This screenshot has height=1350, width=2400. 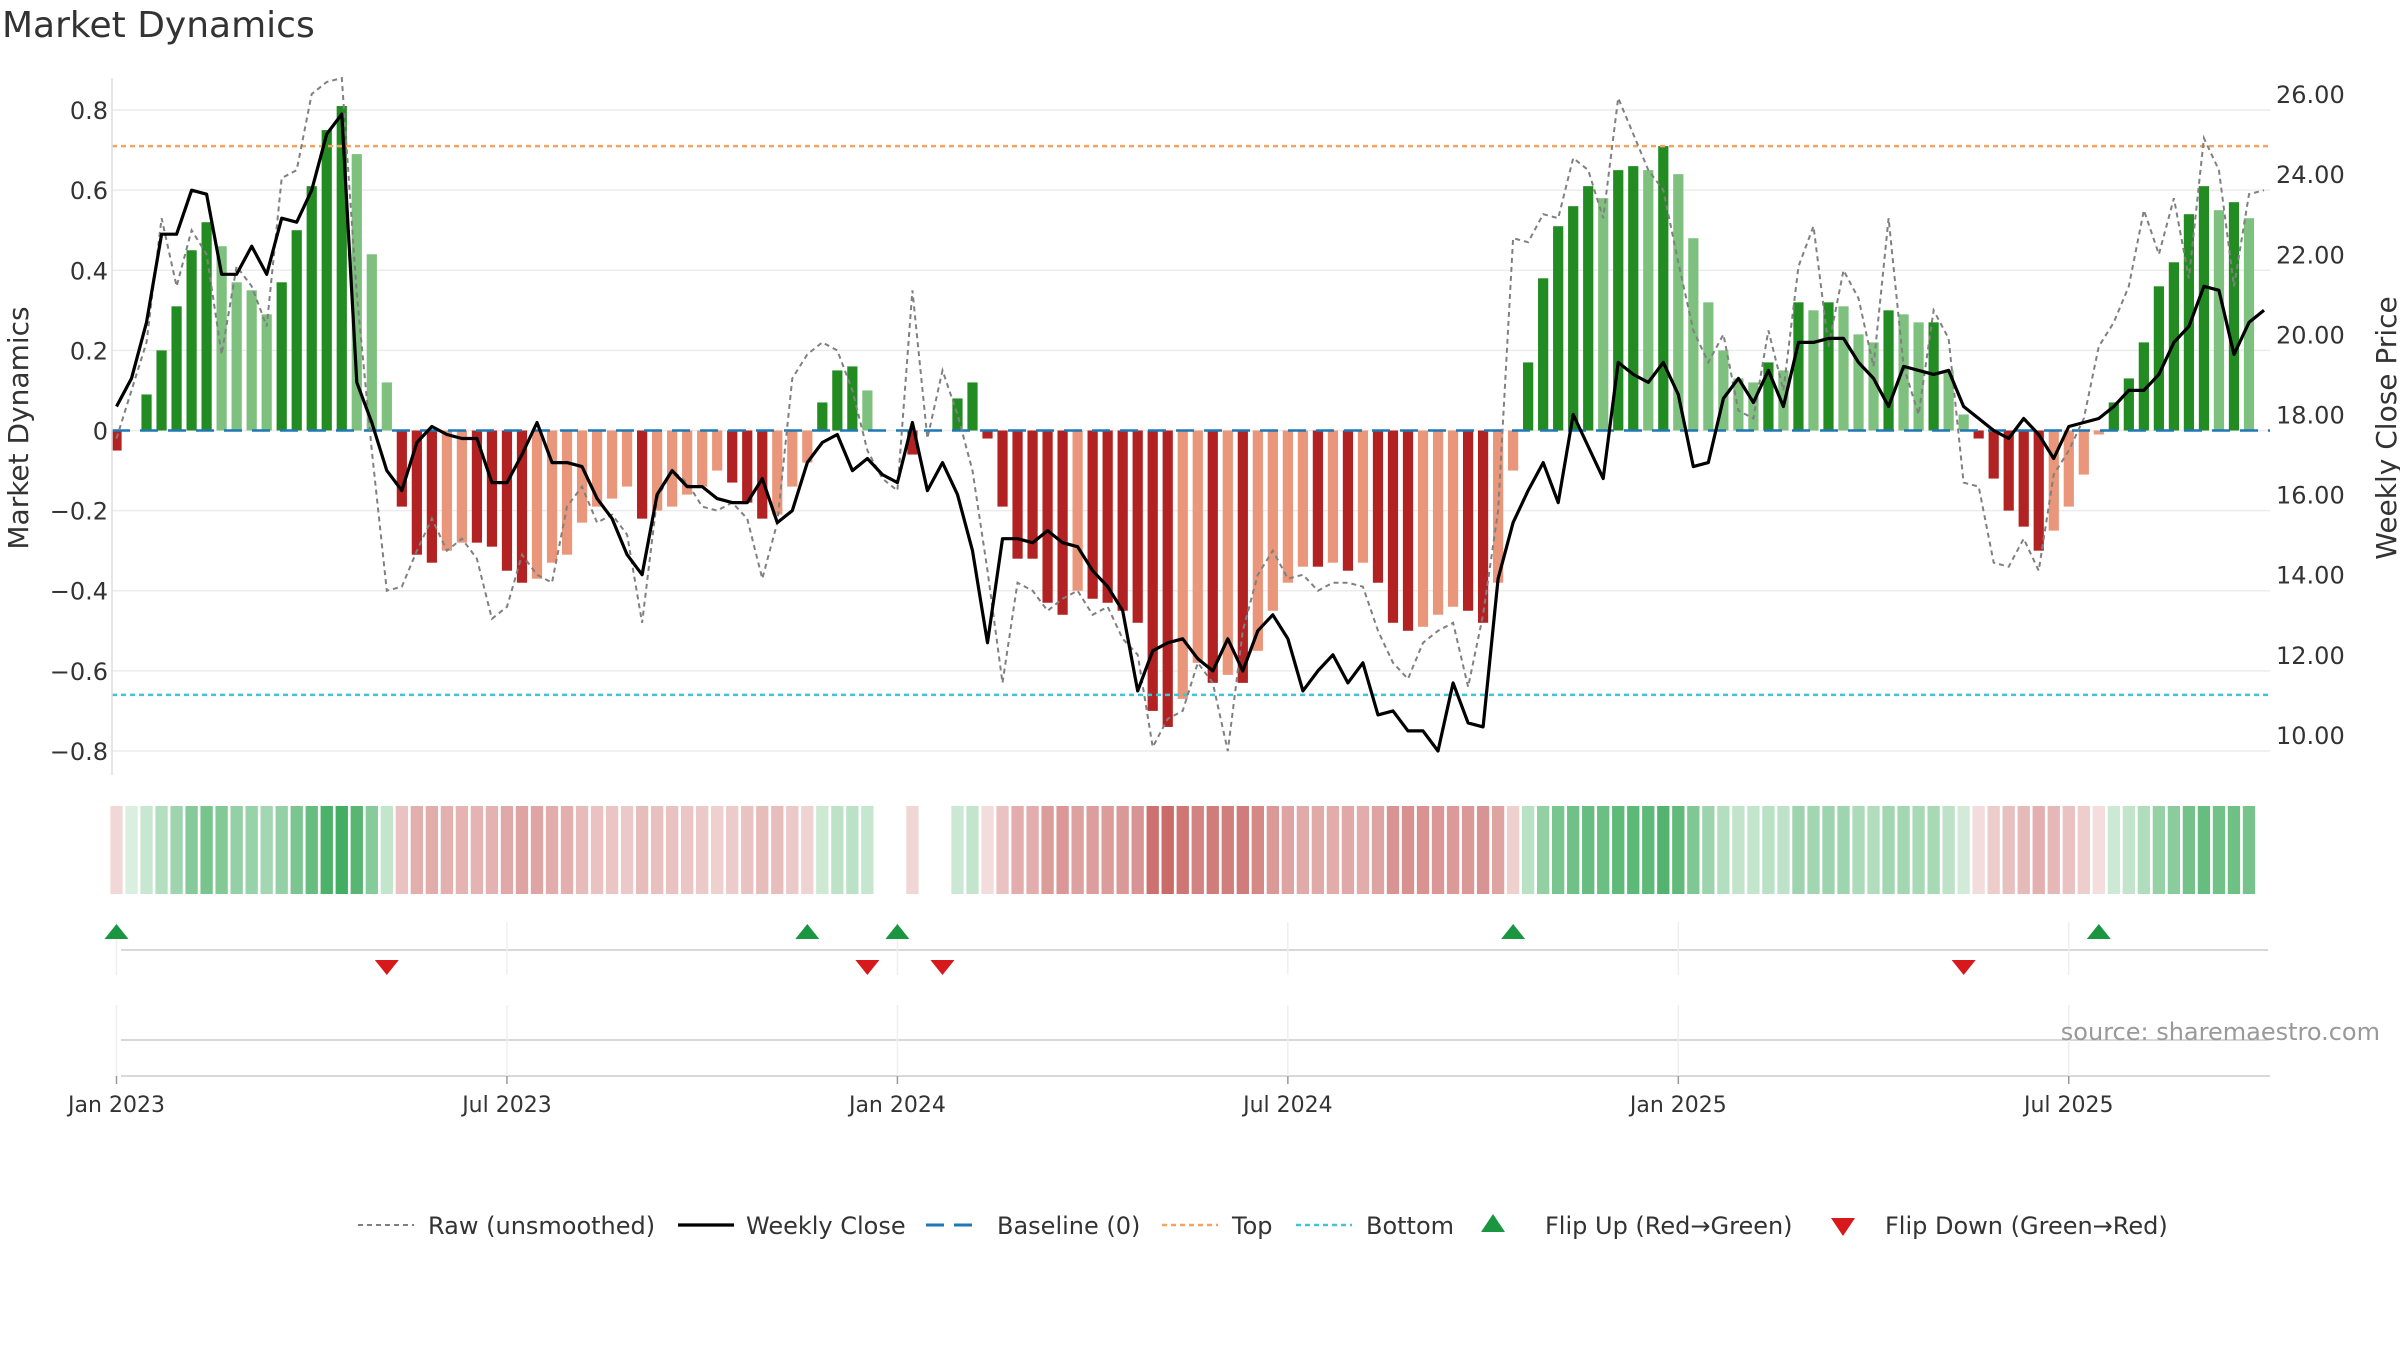 I want to click on legend-label-weekly-close: Weekly Close, so click(x=826, y=1226).